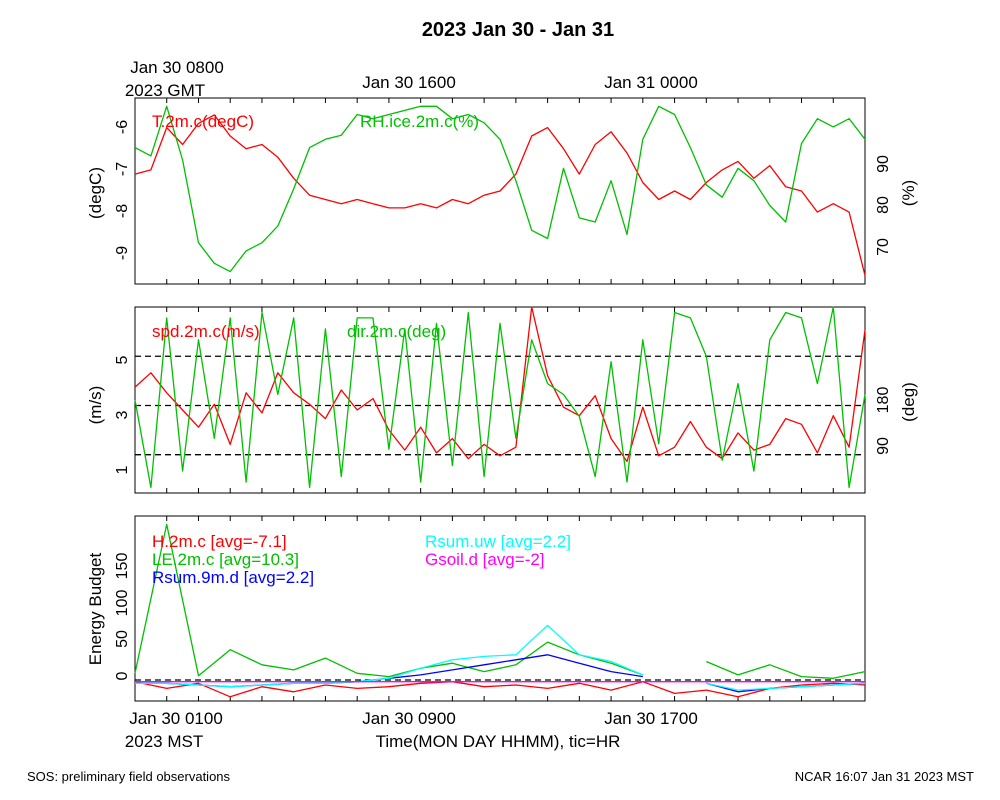  What do you see at coordinates (419, 121) in the screenshot?
I see `legend-rh-ice: RH.ice.2m.c(%)` at bounding box center [419, 121].